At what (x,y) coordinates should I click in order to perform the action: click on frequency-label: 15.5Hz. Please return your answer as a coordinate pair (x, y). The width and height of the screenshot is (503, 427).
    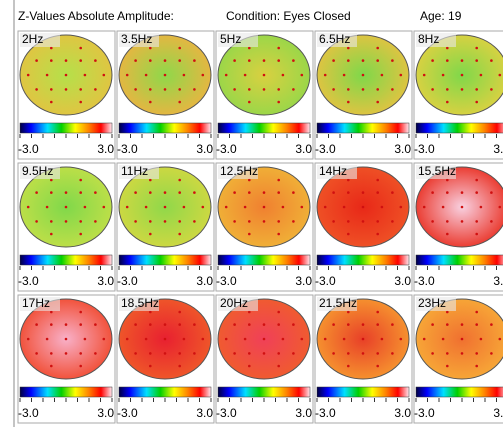
    Looking at the image, I should click on (437, 171).